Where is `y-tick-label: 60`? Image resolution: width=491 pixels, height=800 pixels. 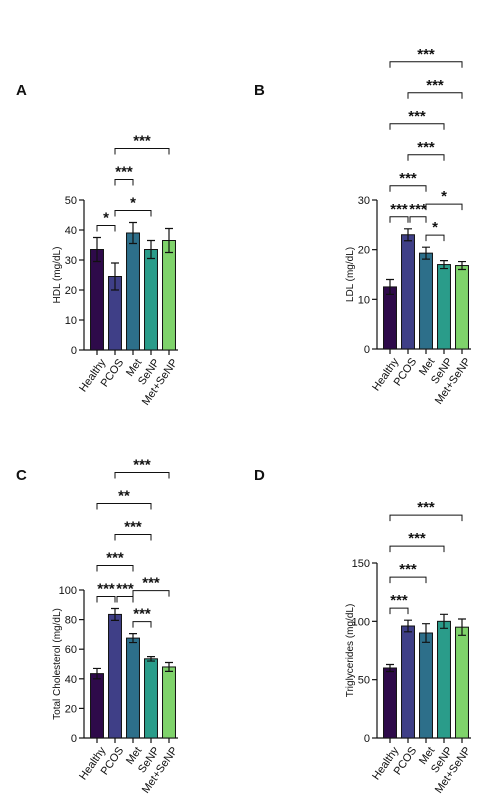 y-tick-label: 60 is located at coordinates (71, 650).